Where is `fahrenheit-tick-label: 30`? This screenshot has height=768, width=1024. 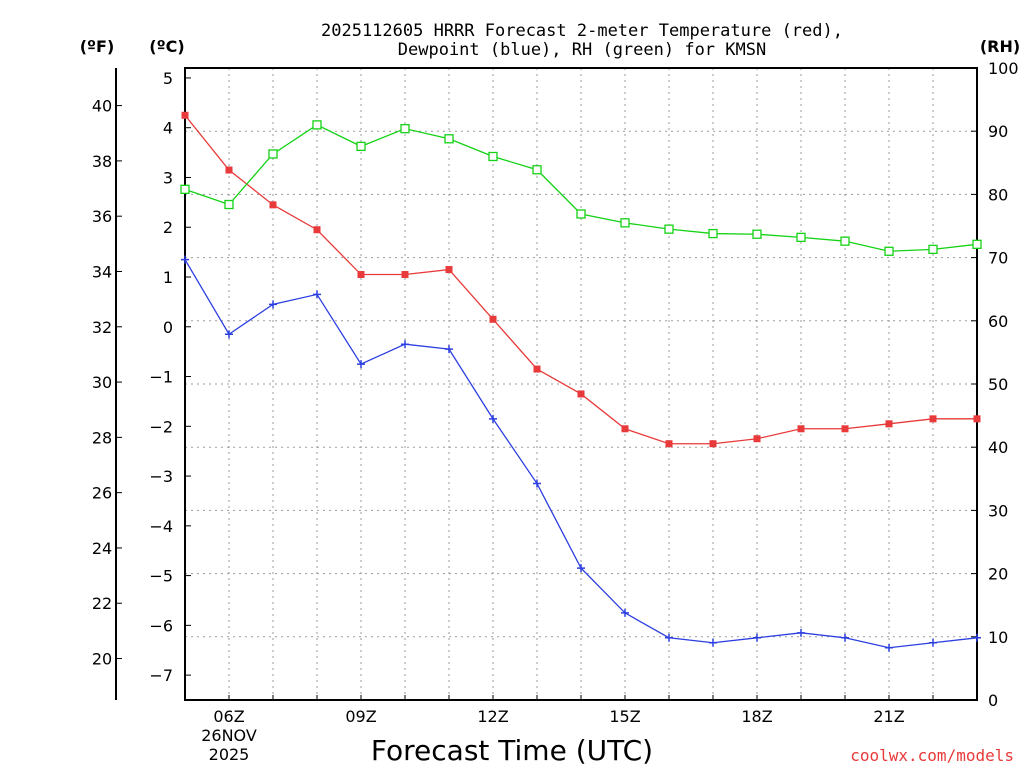 fahrenheit-tick-label: 30 is located at coordinates (102, 382).